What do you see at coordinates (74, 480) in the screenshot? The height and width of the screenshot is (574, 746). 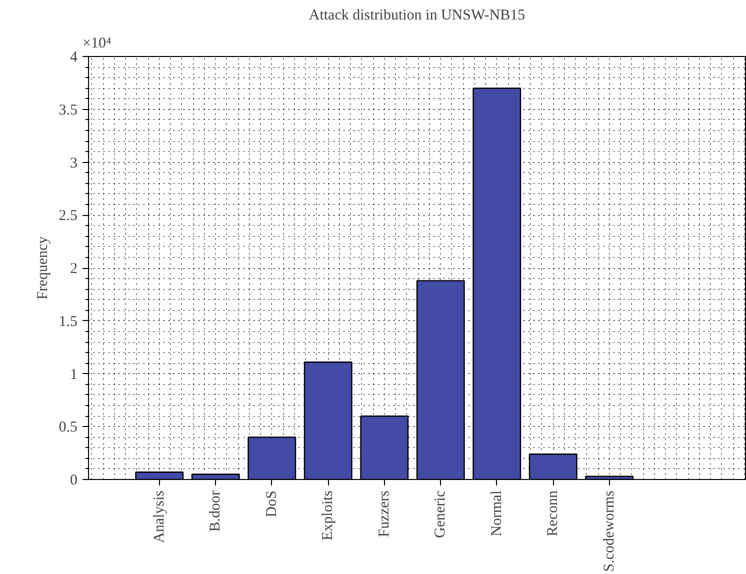 I see `y-tick-label: 0` at bounding box center [74, 480].